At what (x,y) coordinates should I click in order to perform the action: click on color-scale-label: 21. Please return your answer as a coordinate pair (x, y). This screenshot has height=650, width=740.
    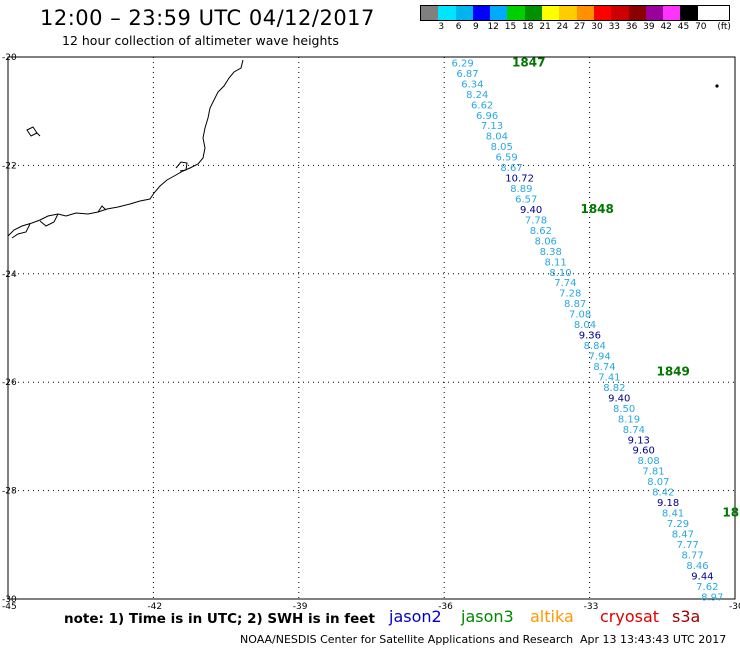
    Looking at the image, I should click on (545, 27).